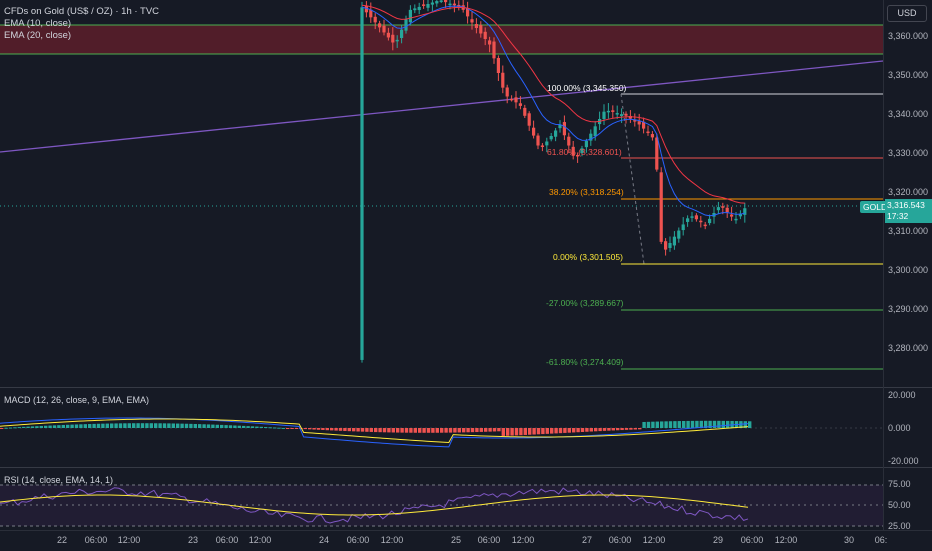 The image size is (932, 551). What do you see at coordinates (586, 192) in the screenshot?
I see `fib-label-382: 38.20% (3,318.254)` at bounding box center [586, 192].